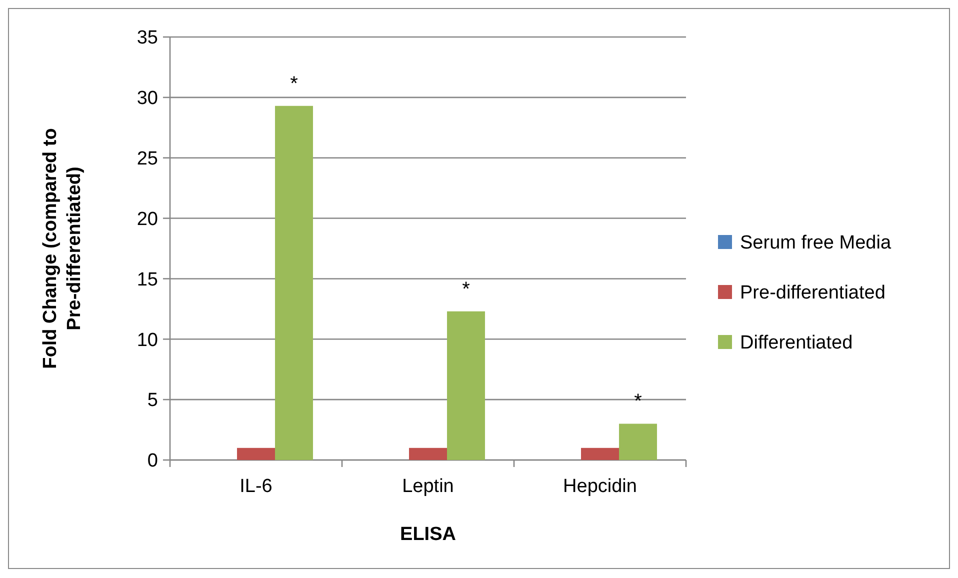 The image size is (958, 578). I want to click on y-tick-label: 10, so click(147, 340).